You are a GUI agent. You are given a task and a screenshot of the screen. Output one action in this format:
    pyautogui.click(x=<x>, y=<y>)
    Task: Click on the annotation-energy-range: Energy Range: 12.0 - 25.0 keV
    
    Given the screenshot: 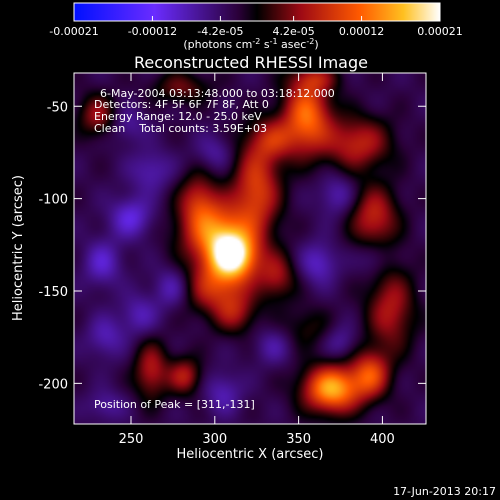 What is the action you would take?
    pyautogui.click(x=178, y=116)
    